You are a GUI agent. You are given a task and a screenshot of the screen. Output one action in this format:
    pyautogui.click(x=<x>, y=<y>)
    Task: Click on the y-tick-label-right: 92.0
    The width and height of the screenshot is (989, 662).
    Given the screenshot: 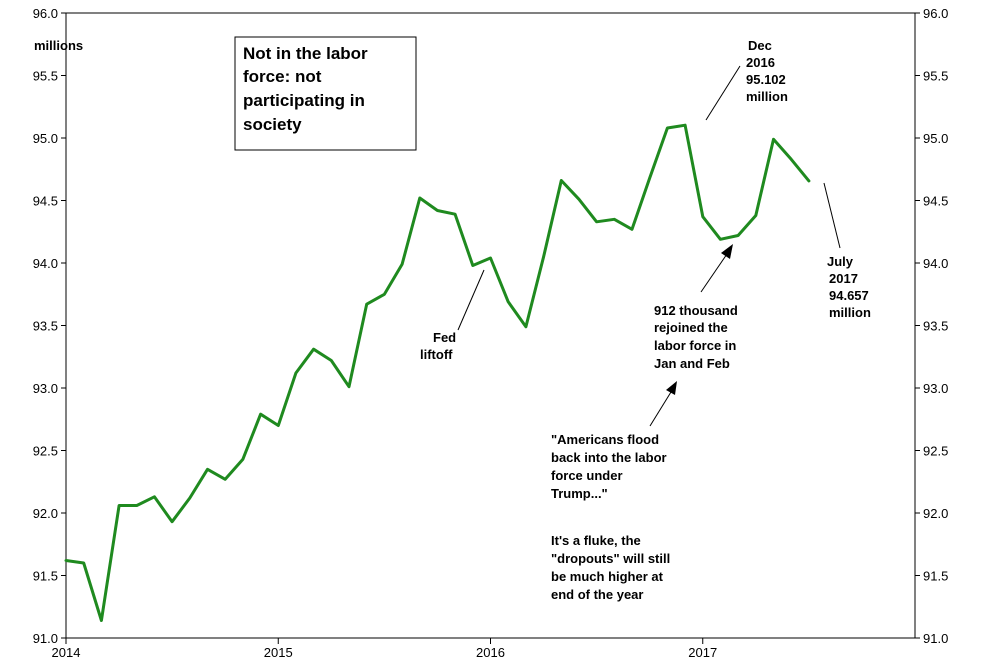 What is the action you would take?
    pyautogui.click(x=935, y=513)
    